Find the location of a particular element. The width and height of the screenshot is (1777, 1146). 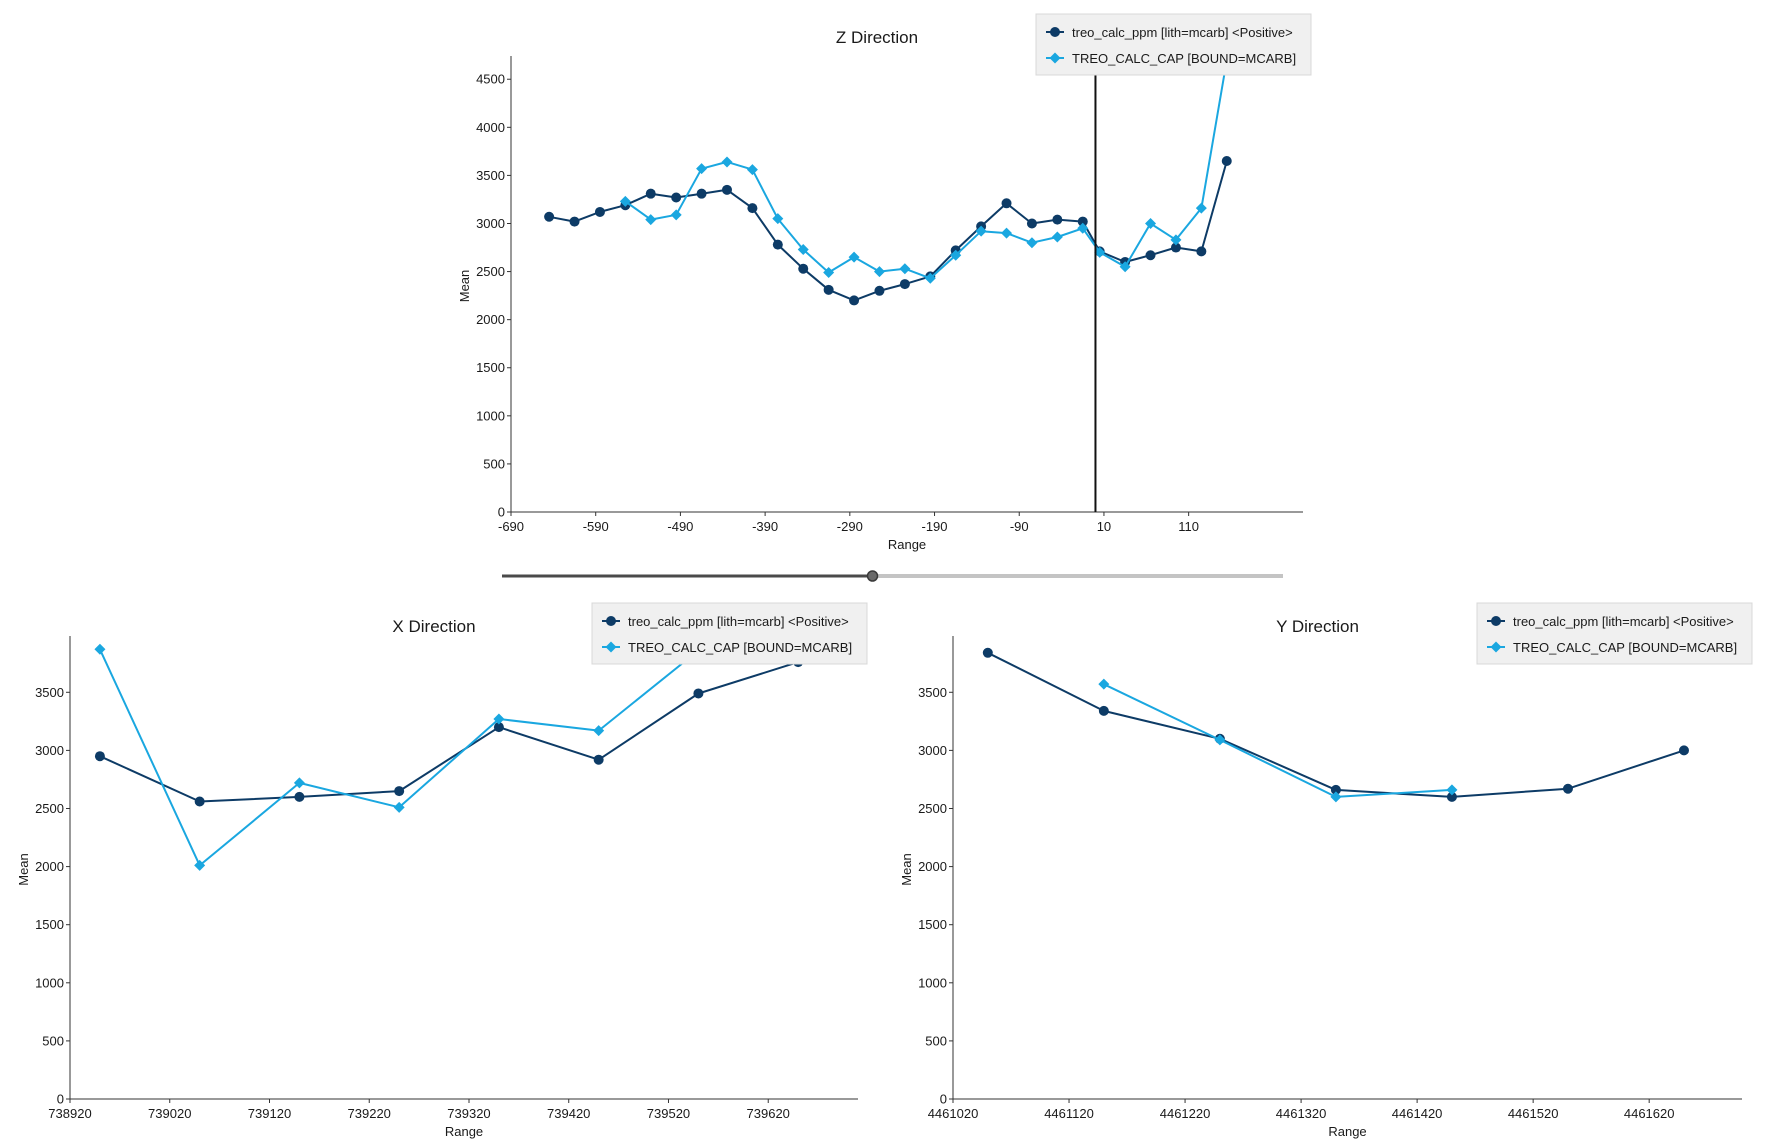

range-slider-thumb is located at coordinates (872, 576).